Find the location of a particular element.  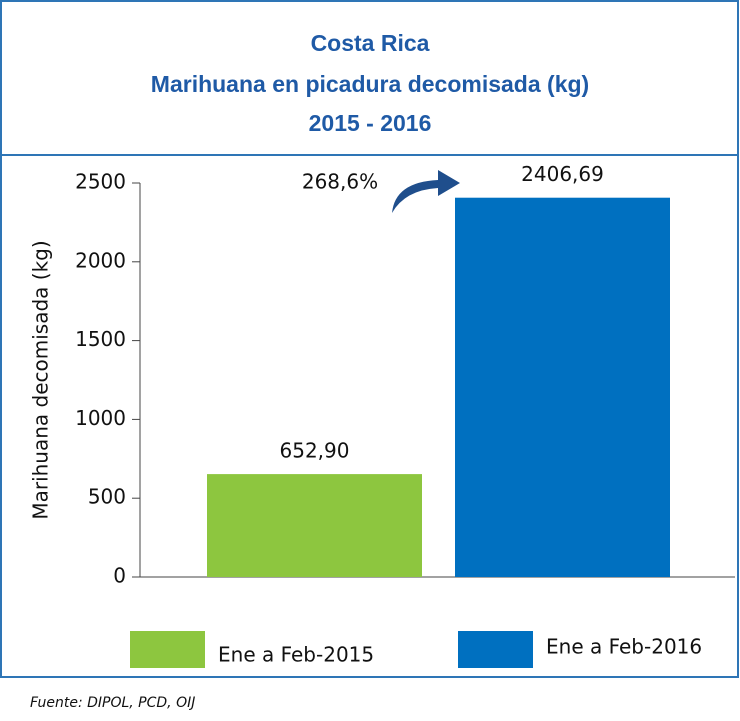

legend-label: Ene a Feb-2015 is located at coordinates (296, 655).